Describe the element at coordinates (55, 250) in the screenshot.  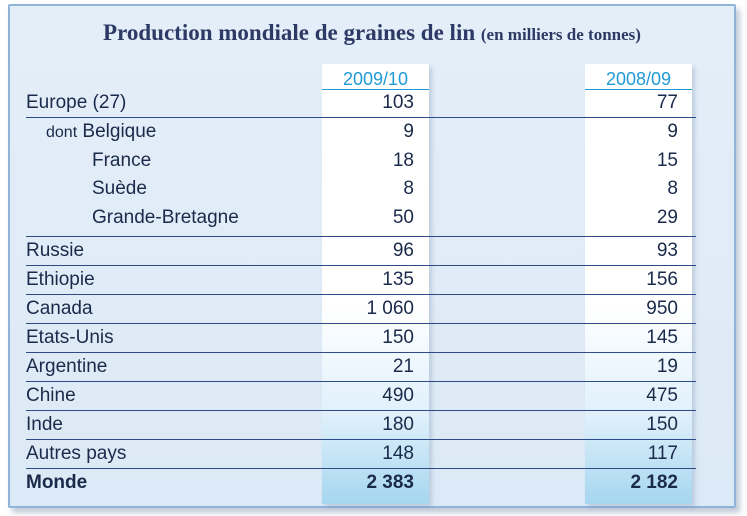
I see `row-label: Russie` at that location.